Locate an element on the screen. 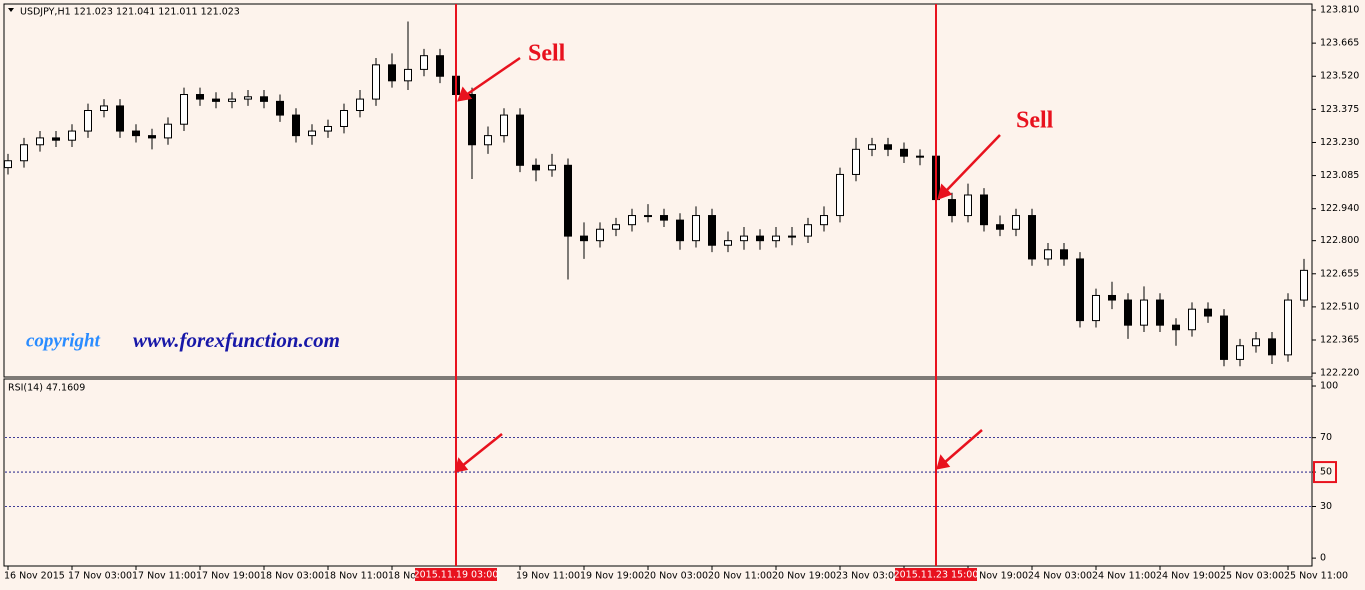 This screenshot has width=1365, height=590. y-tick-label: 100 is located at coordinates (1329, 386).